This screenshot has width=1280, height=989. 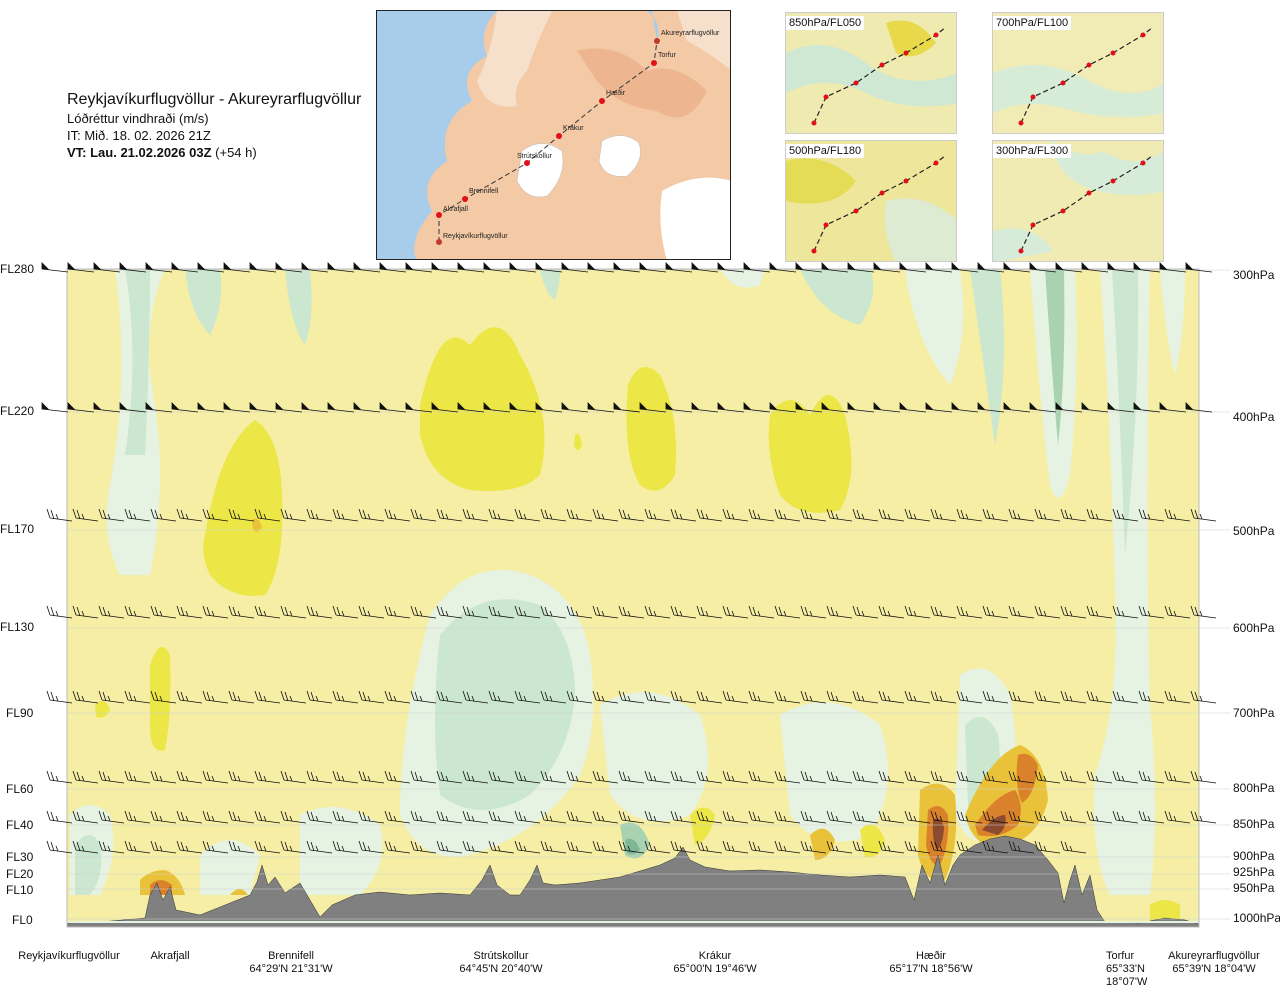 What do you see at coordinates (20, 713) in the screenshot?
I see `fl-label-90: FL90` at bounding box center [20, 713].